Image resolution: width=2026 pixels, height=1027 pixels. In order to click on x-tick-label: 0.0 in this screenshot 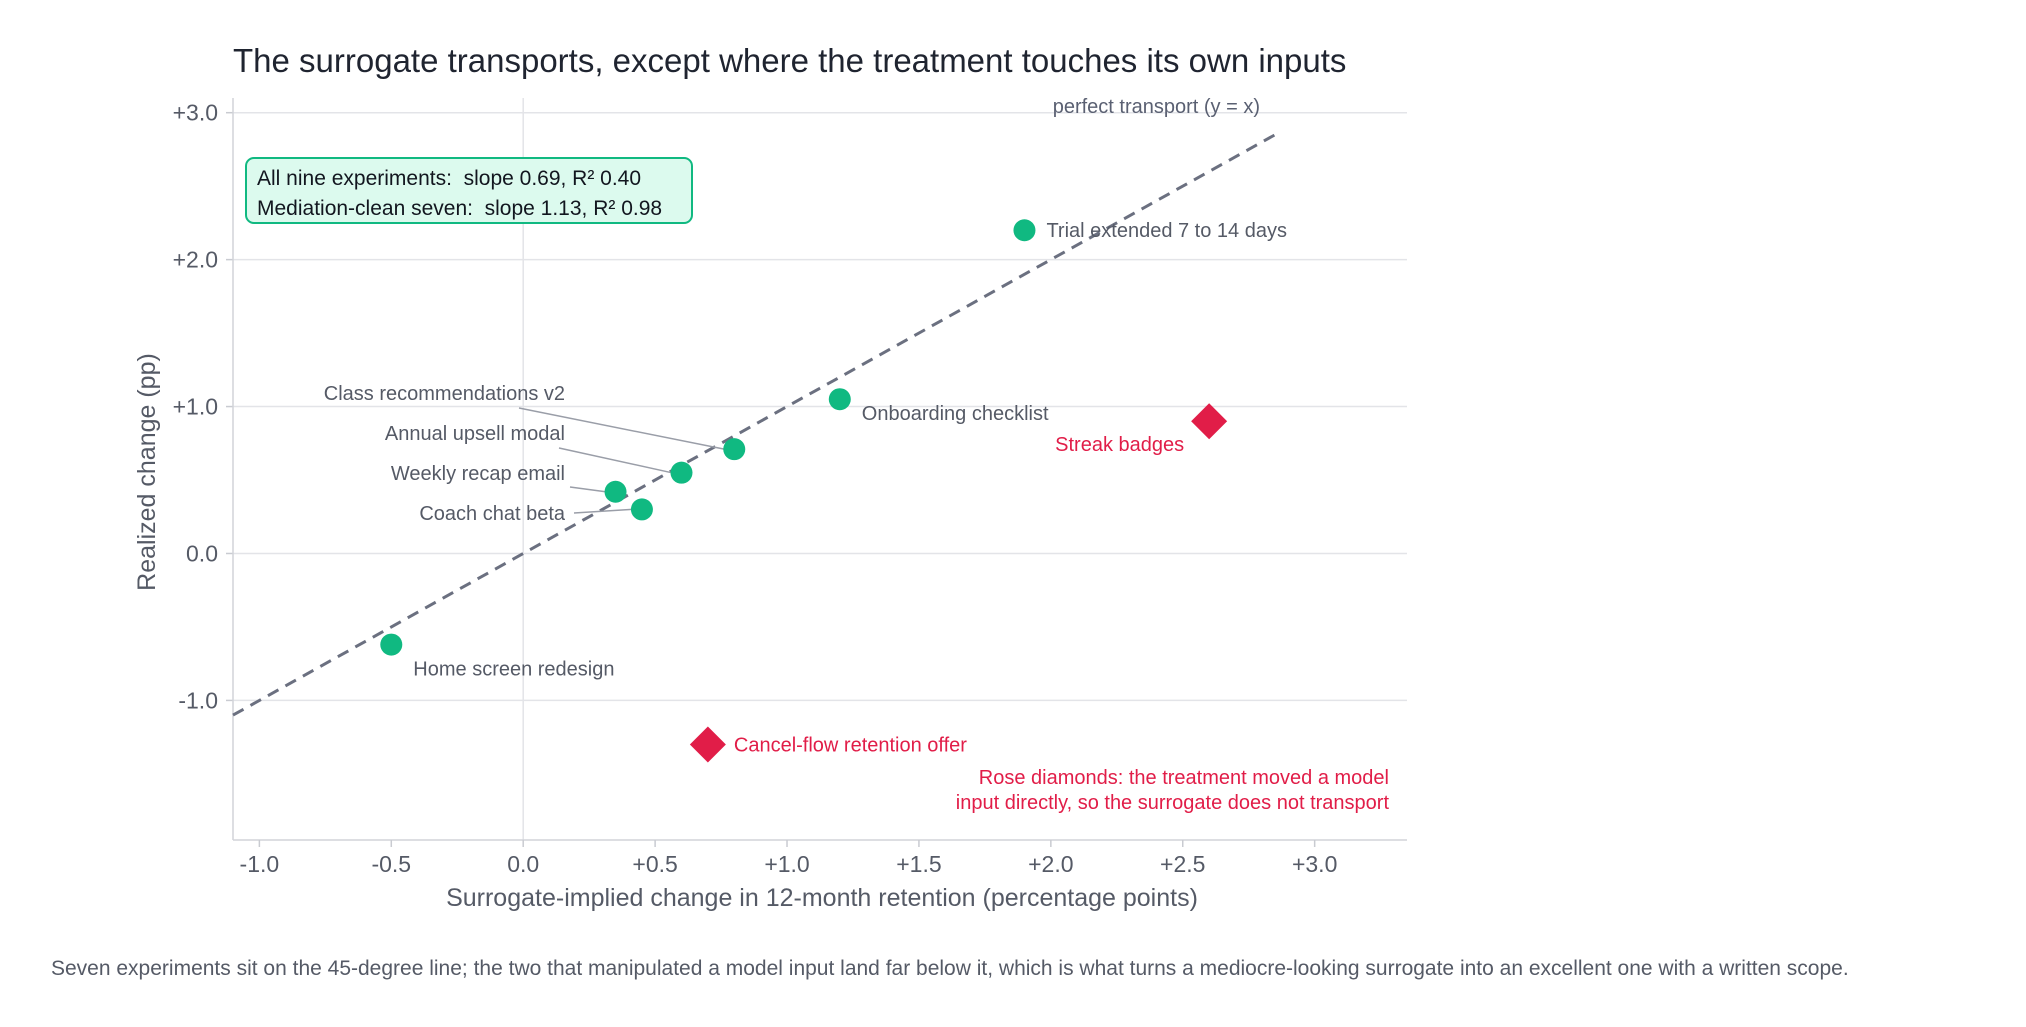, I will do `click(523, 864)`.